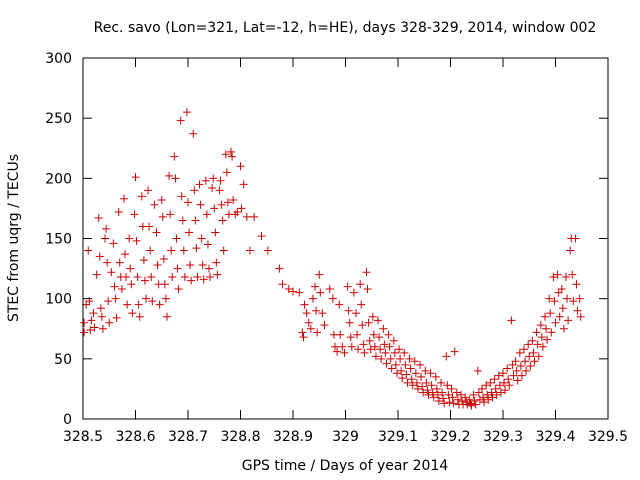 Image resolution: width=640 pixels, height=480 pixels. Describe the element at coordinates (293, 437) in the screenshot. I see `x-tick-label: 328.9` at that location.